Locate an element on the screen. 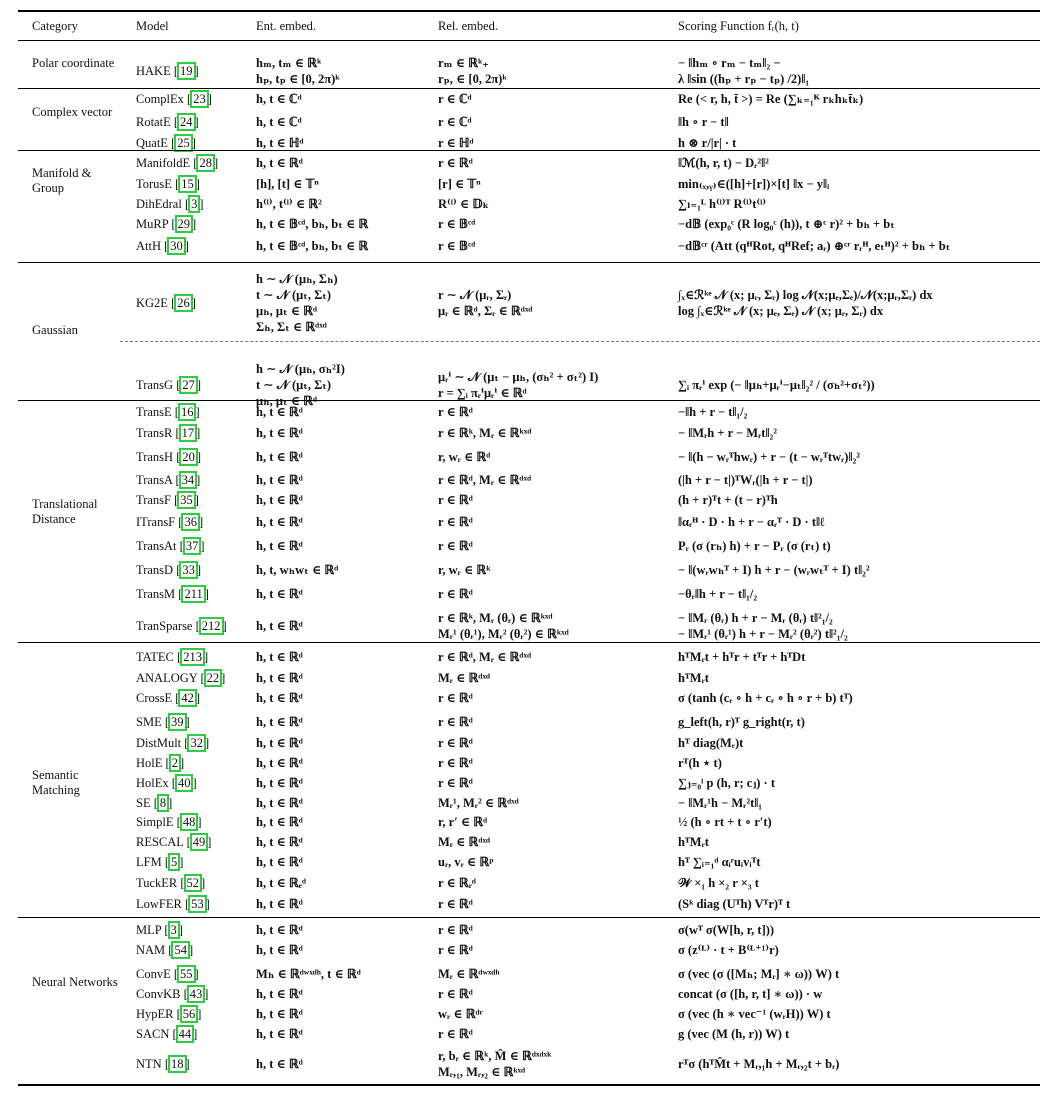  citation-link: 15 is located at coordinates (187, 184).